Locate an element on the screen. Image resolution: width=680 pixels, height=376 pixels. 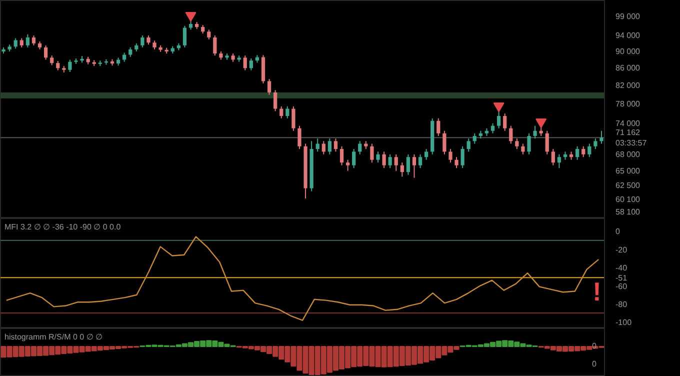
y-tick-label: -60 is located at coordinates (622, 286).